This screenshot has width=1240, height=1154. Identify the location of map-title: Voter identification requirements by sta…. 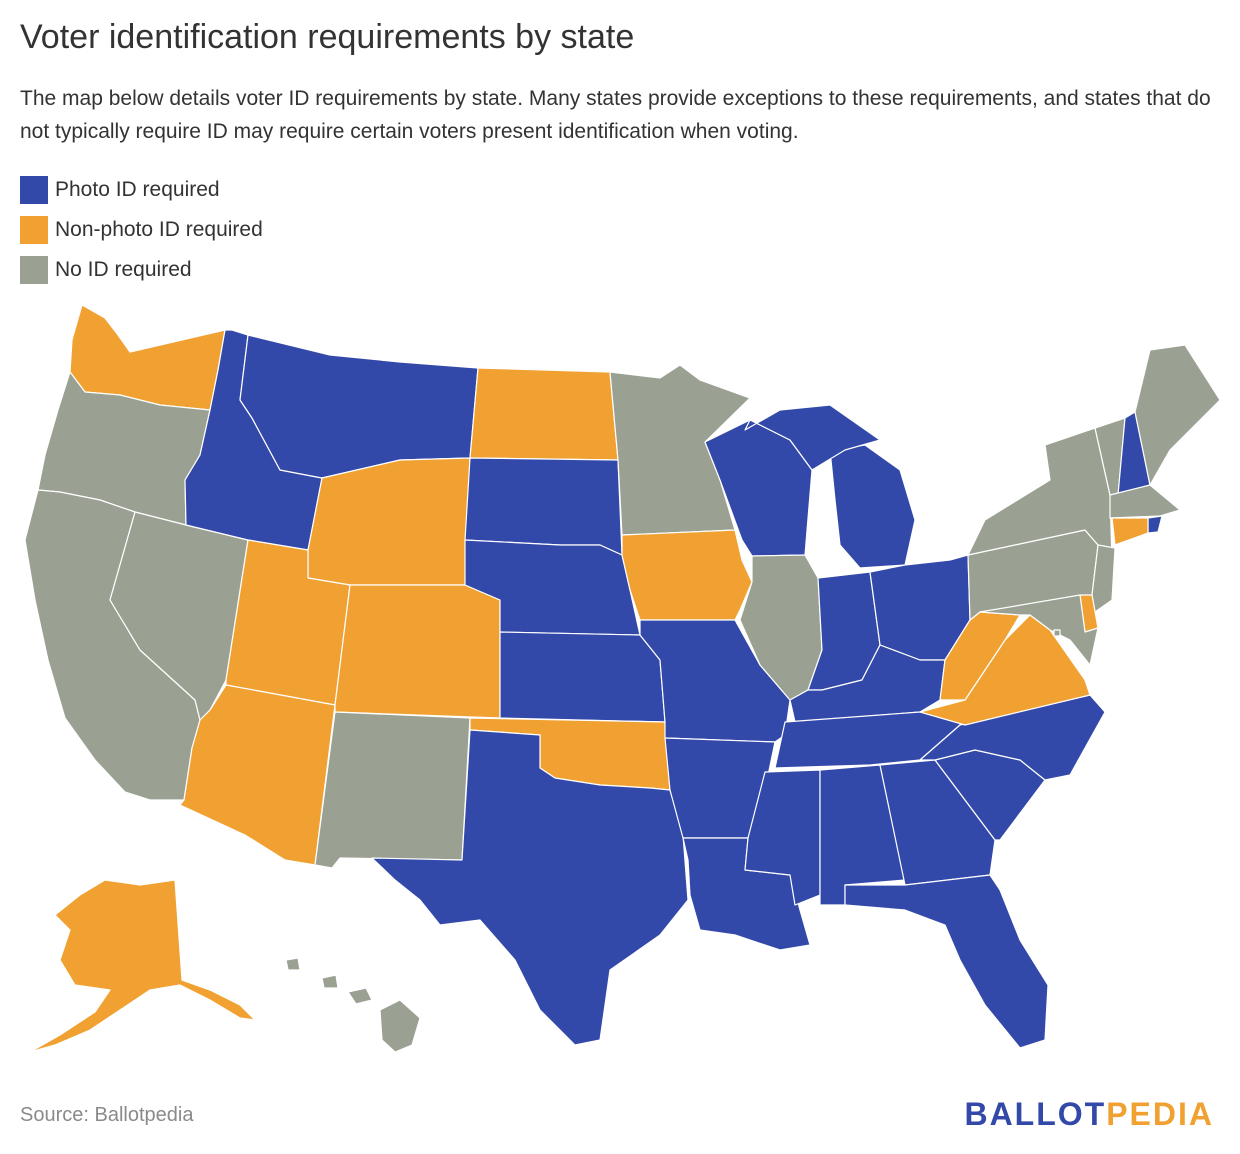
(327, 37).